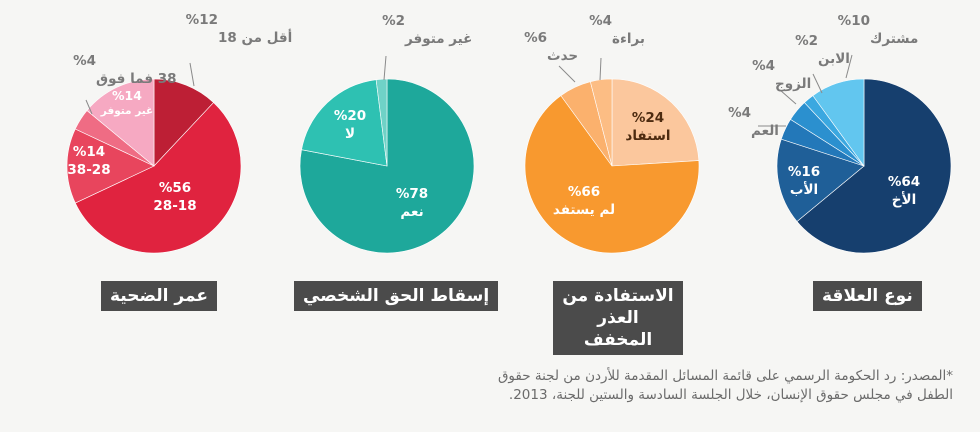 The width and height of the screenshot is (980, 432). I want to click on slice-value-label: %56, so click(175, 188).